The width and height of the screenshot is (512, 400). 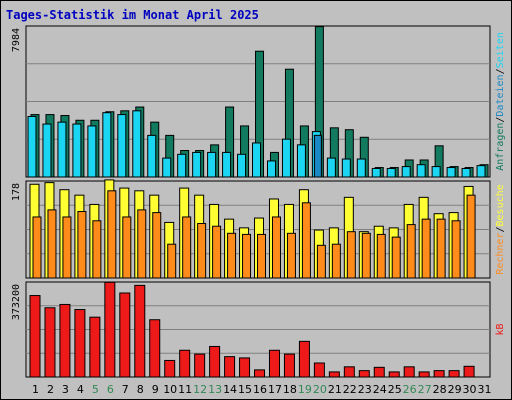 What do you see at coordinates (500, 254) in the screenshot?
I see `legend-entry: Rechner` at bounding box center [500, 254].